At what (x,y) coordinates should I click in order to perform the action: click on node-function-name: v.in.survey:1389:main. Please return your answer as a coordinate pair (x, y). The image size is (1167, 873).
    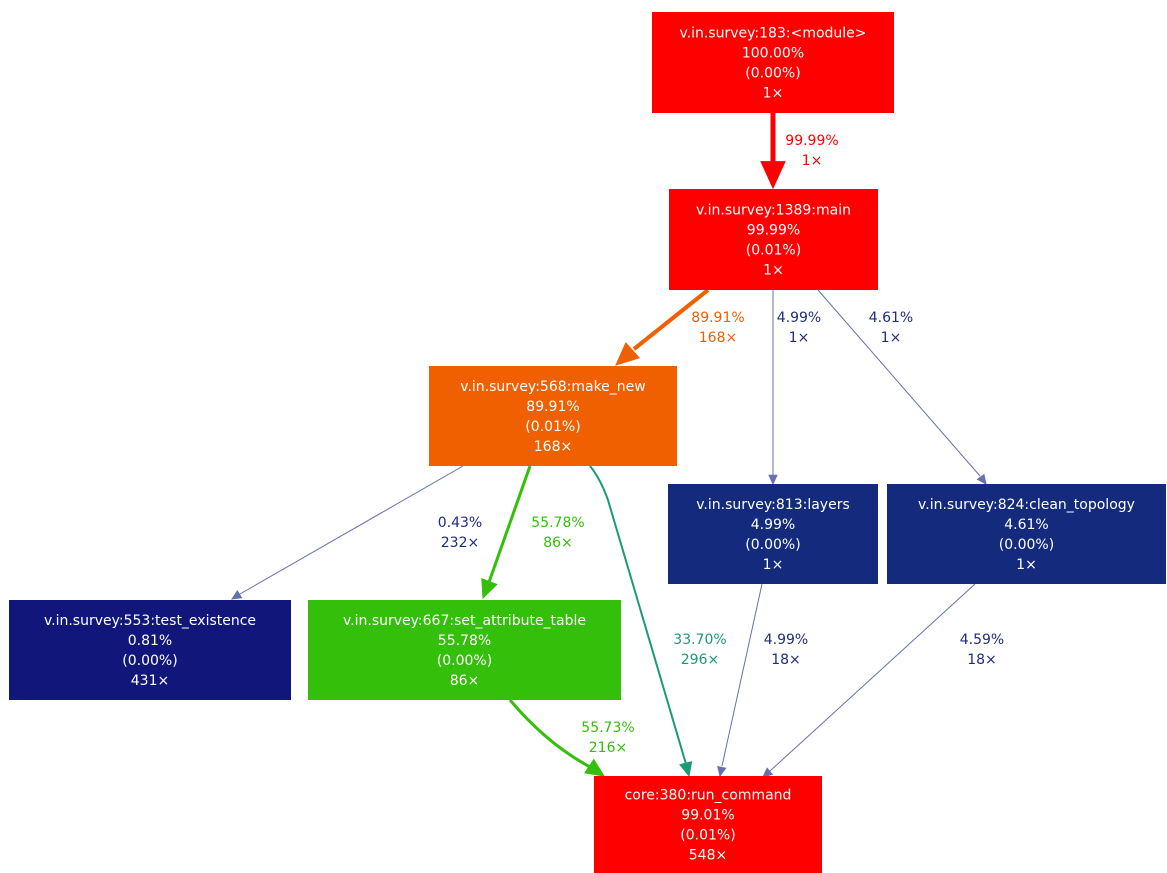
    Looking at the image, I should click on (773, 211).